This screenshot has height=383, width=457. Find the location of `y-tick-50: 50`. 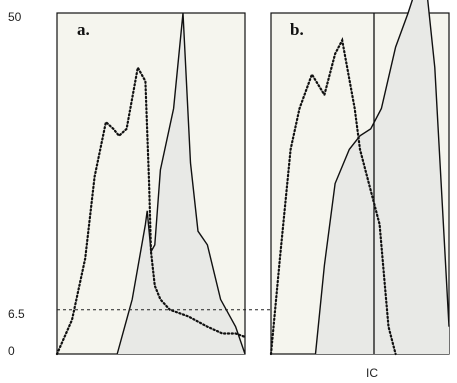

y-tick-50: 50 is located at coordinates (15, 17).